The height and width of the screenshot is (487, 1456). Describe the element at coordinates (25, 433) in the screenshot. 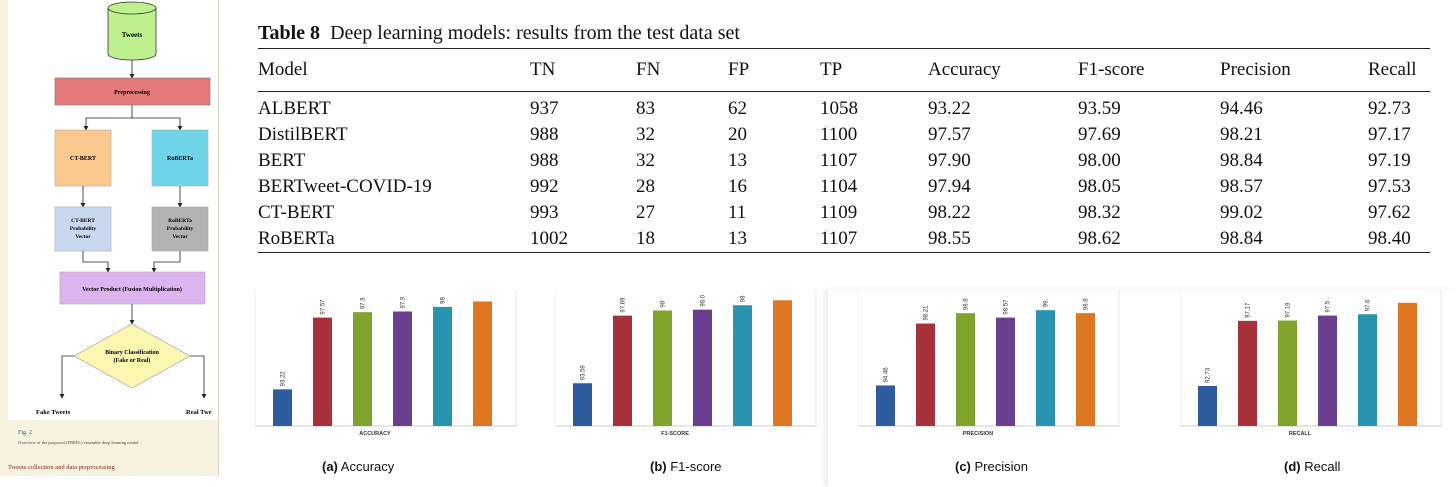

I see `figure-label: Fig. 2` at that location.